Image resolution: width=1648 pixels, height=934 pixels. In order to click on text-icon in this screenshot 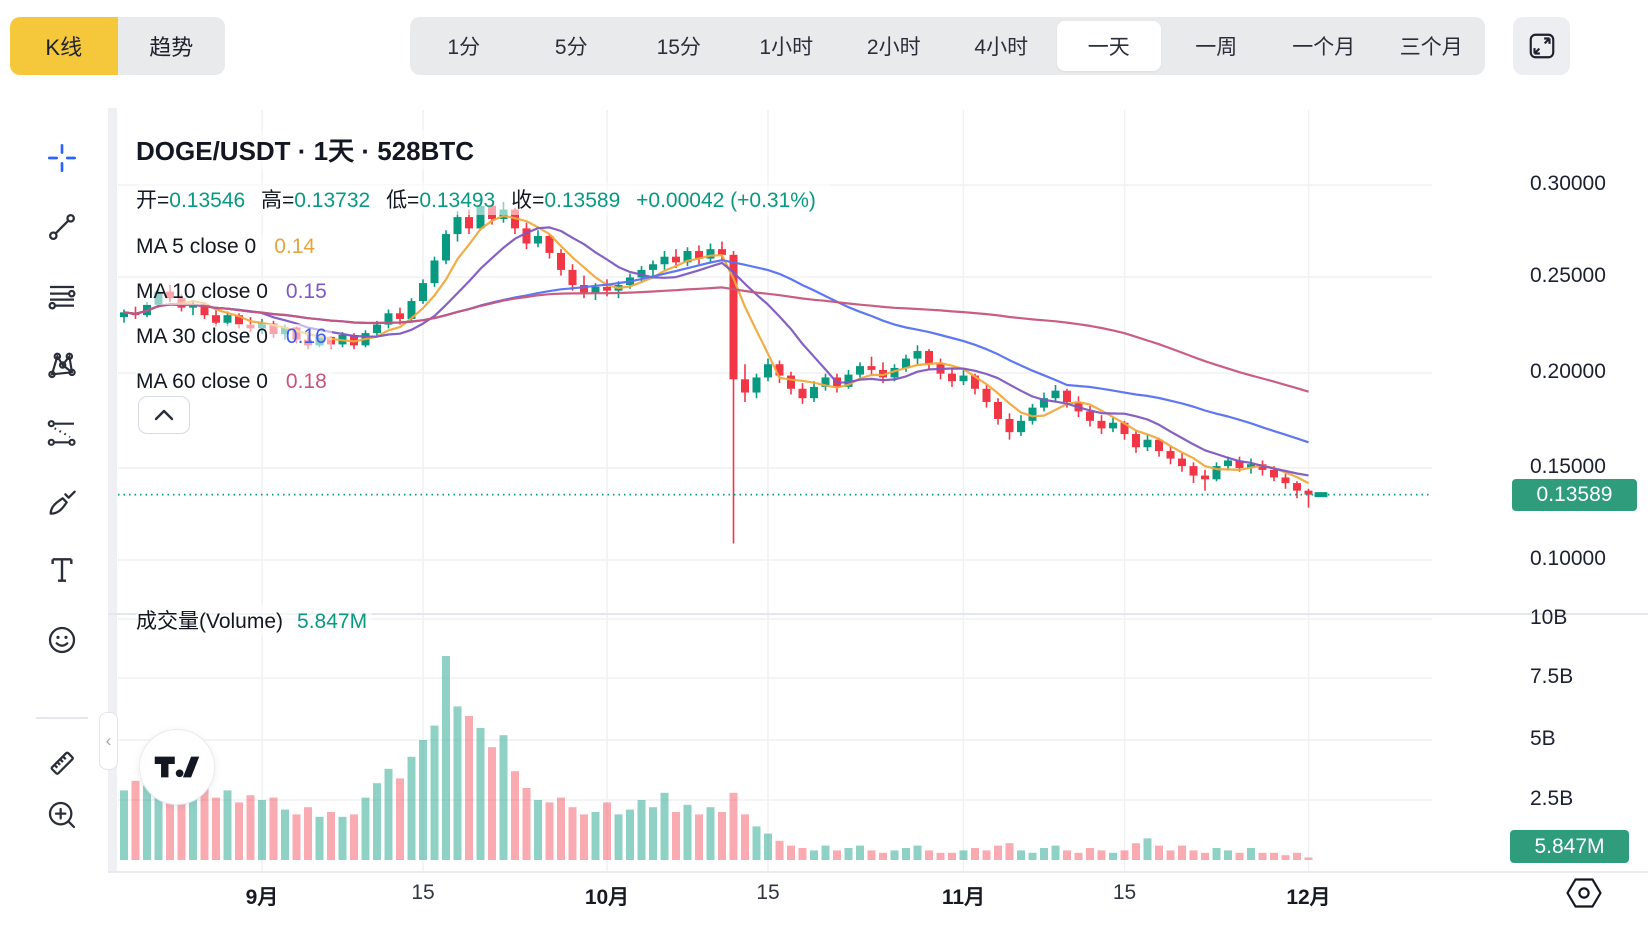, I will do `click(62, 570)`.